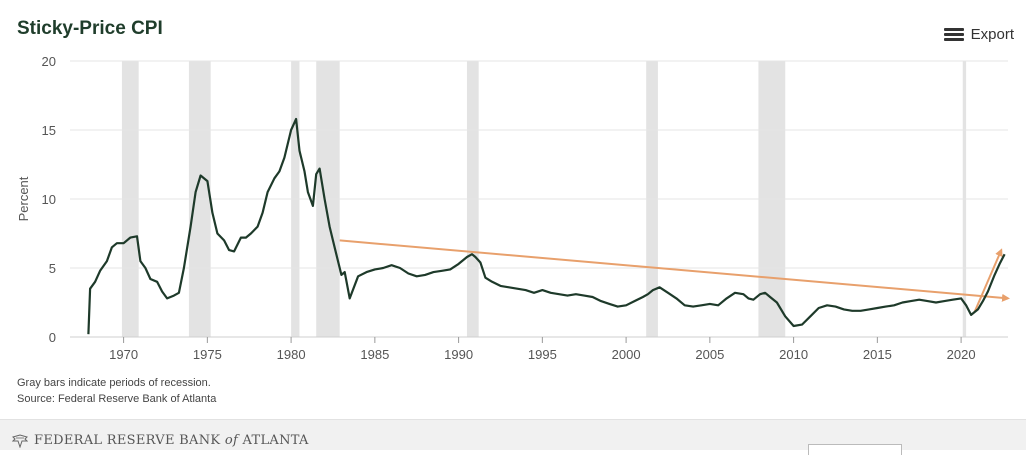 This screenshot has height=455, width=1026. Describe the element at coordinates (52, 337) in the screenshot. I see `y-tick-label: 0` at that location.